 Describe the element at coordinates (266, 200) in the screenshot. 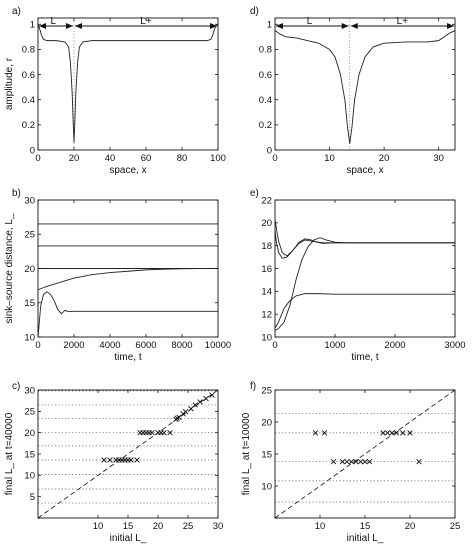

I see `y-tick-label-6: 22` at that location.